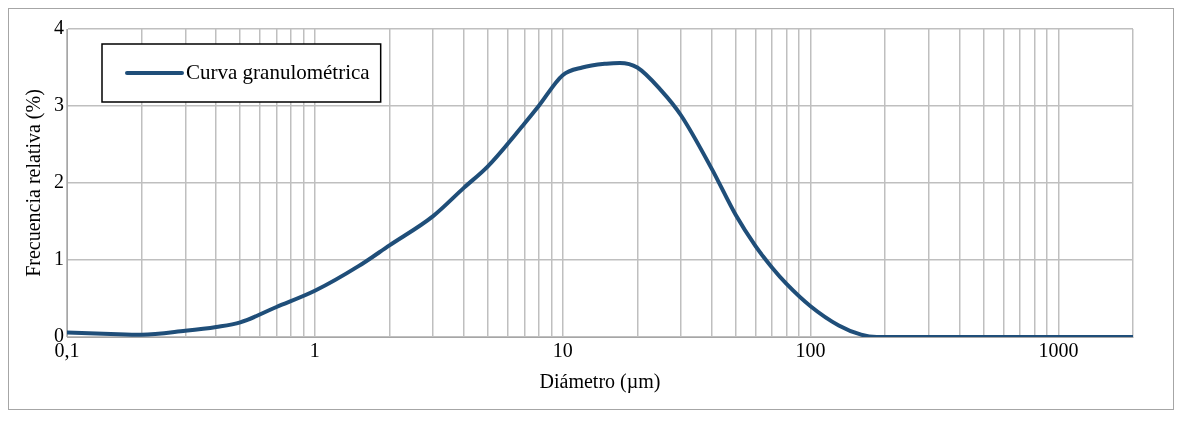  What do you see at coordinates (59, 27) in the screenshot?
I see `y-tick-label: 4` at bounding box center [59, 27].